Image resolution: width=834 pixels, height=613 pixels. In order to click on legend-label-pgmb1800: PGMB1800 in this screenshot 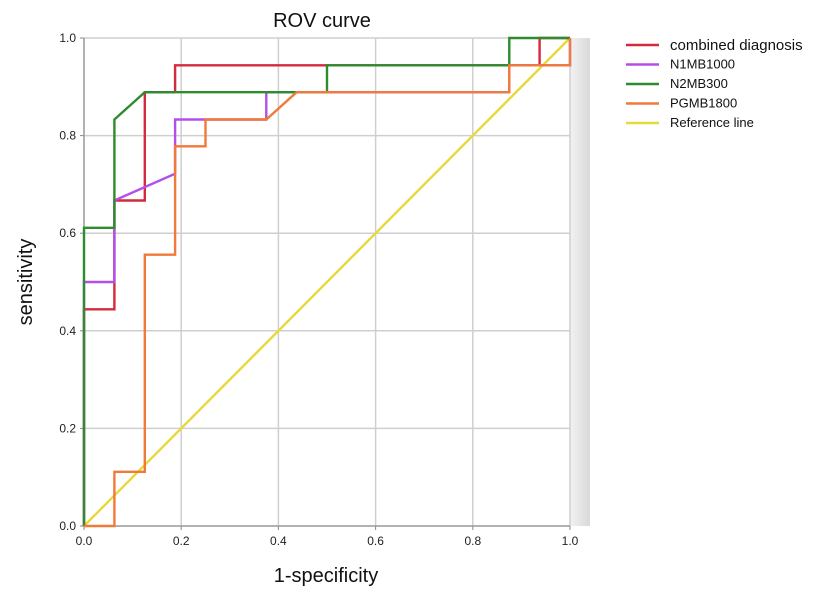, I will do `click(703, 103)`.